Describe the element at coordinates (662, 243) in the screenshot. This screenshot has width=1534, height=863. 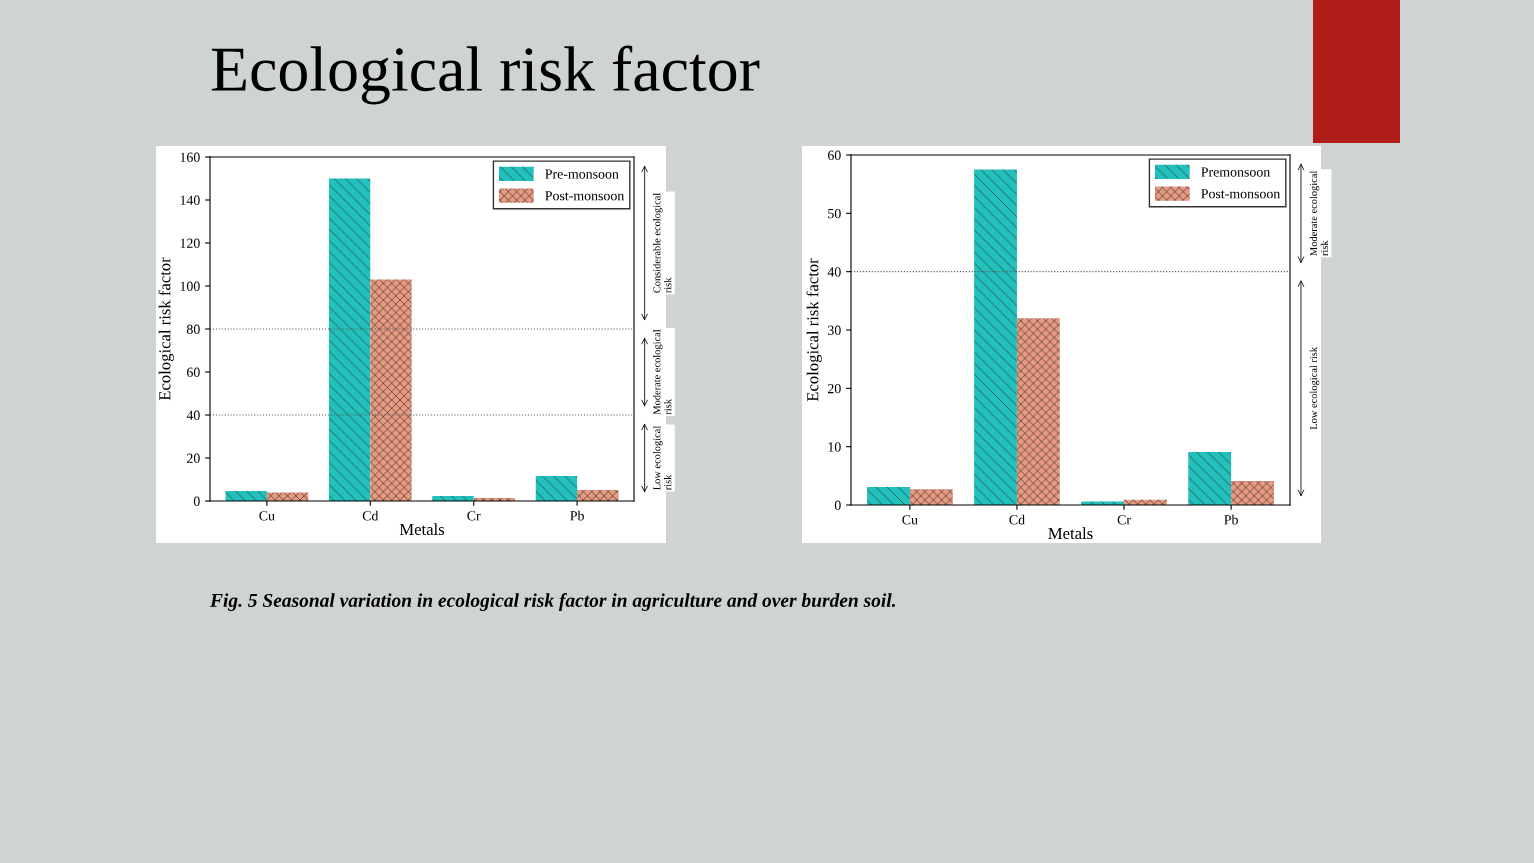
I see `text: Considerable ecological risk` at that location.